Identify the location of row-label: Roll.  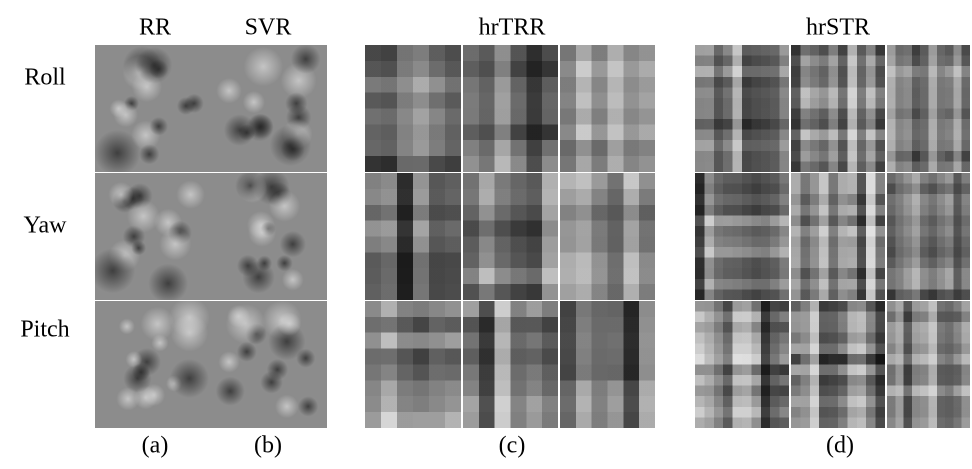
(45, 77).